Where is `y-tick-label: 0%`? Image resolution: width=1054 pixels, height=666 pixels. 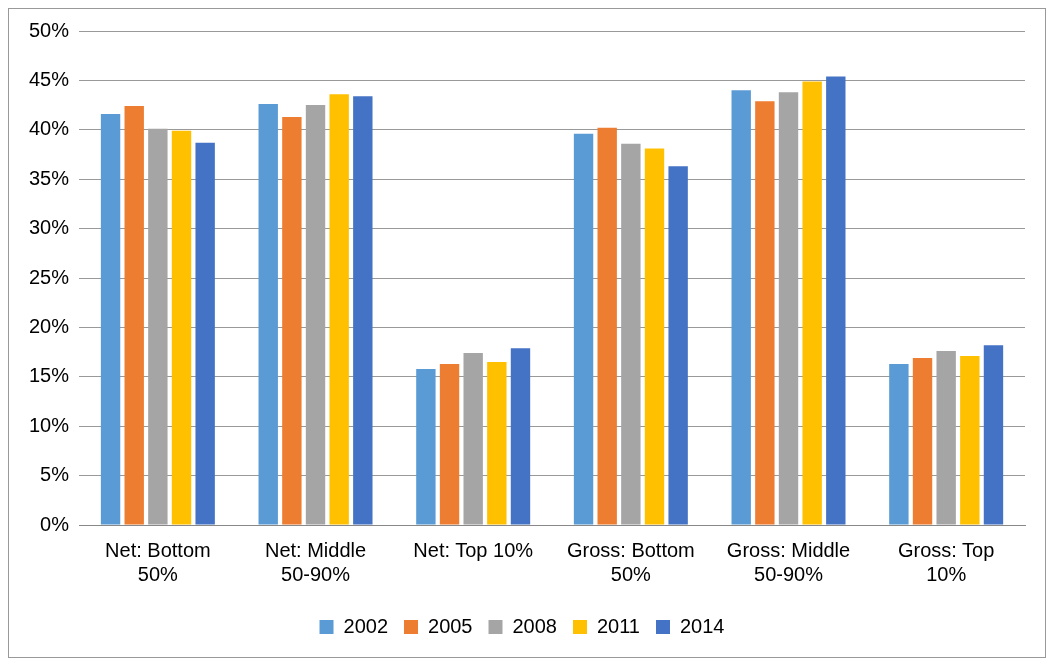
y-tick-label: 0% is located at coordinates (55, 523).